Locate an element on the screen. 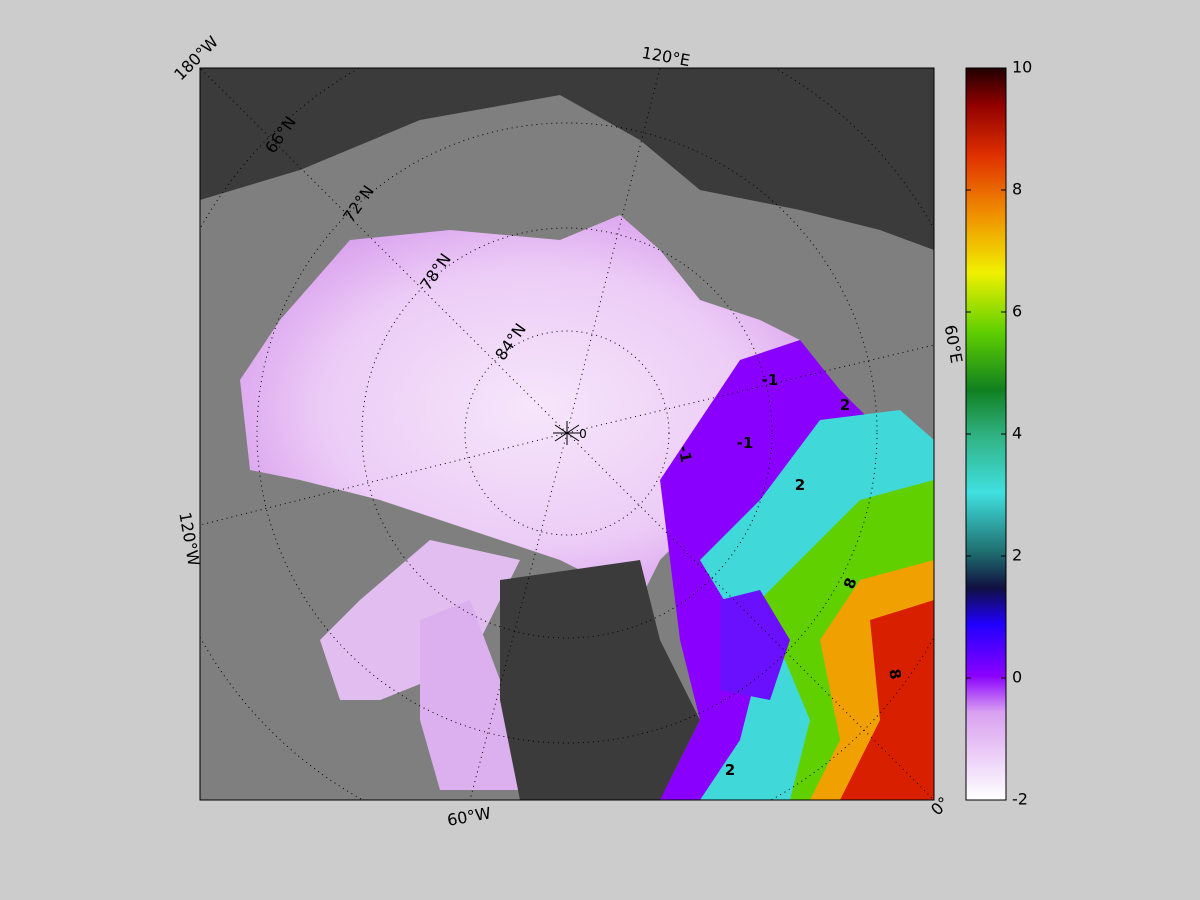 The height and width of the screenshot is (900, 1200). ocean-hot is located at coordinates (887, 700).